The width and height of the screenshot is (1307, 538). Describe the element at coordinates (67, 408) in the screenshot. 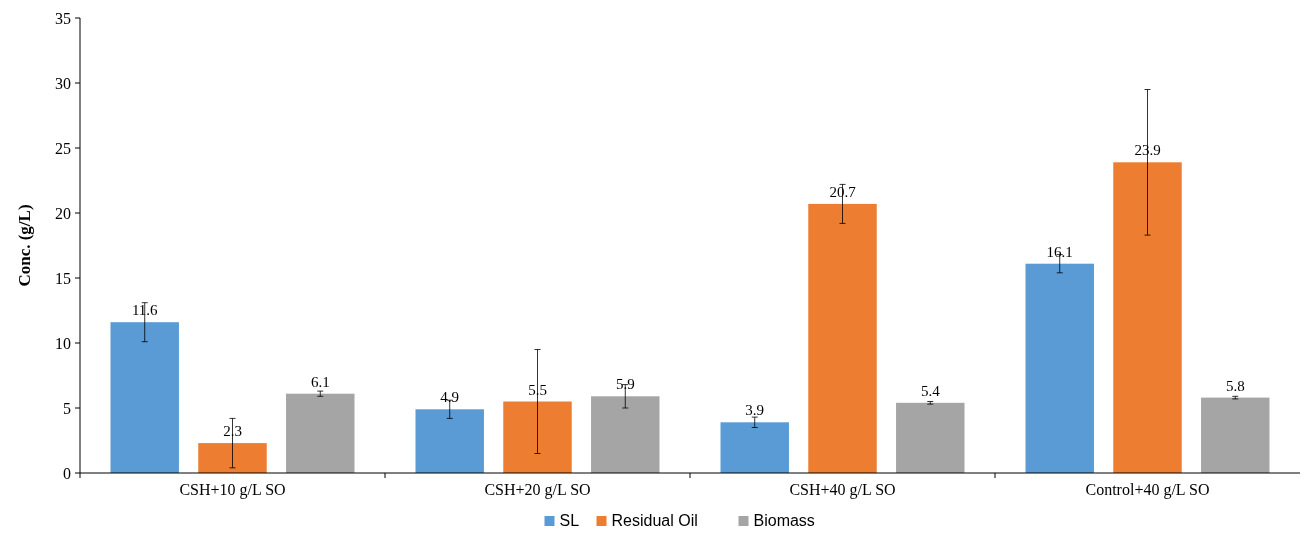

I see `y-tick-label: 5` at that location.